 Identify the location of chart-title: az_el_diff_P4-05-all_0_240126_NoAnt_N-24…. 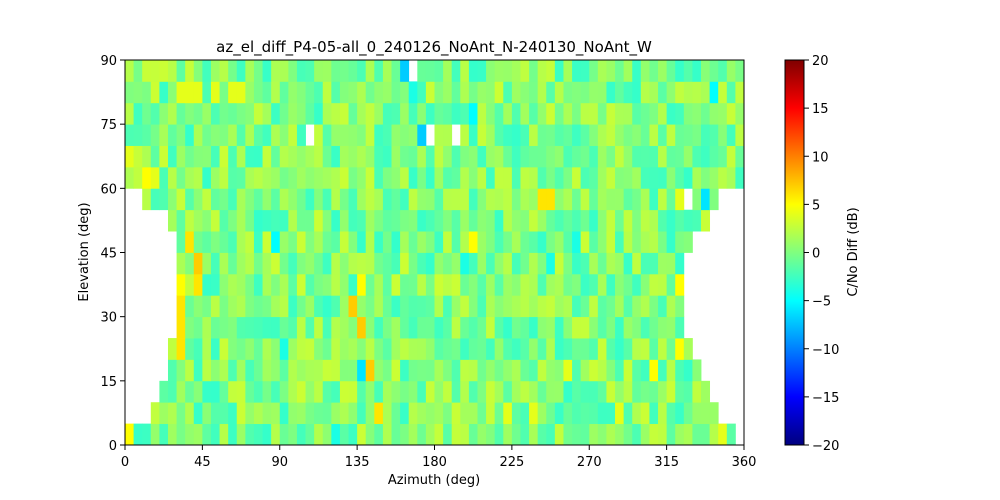
(434, 47).